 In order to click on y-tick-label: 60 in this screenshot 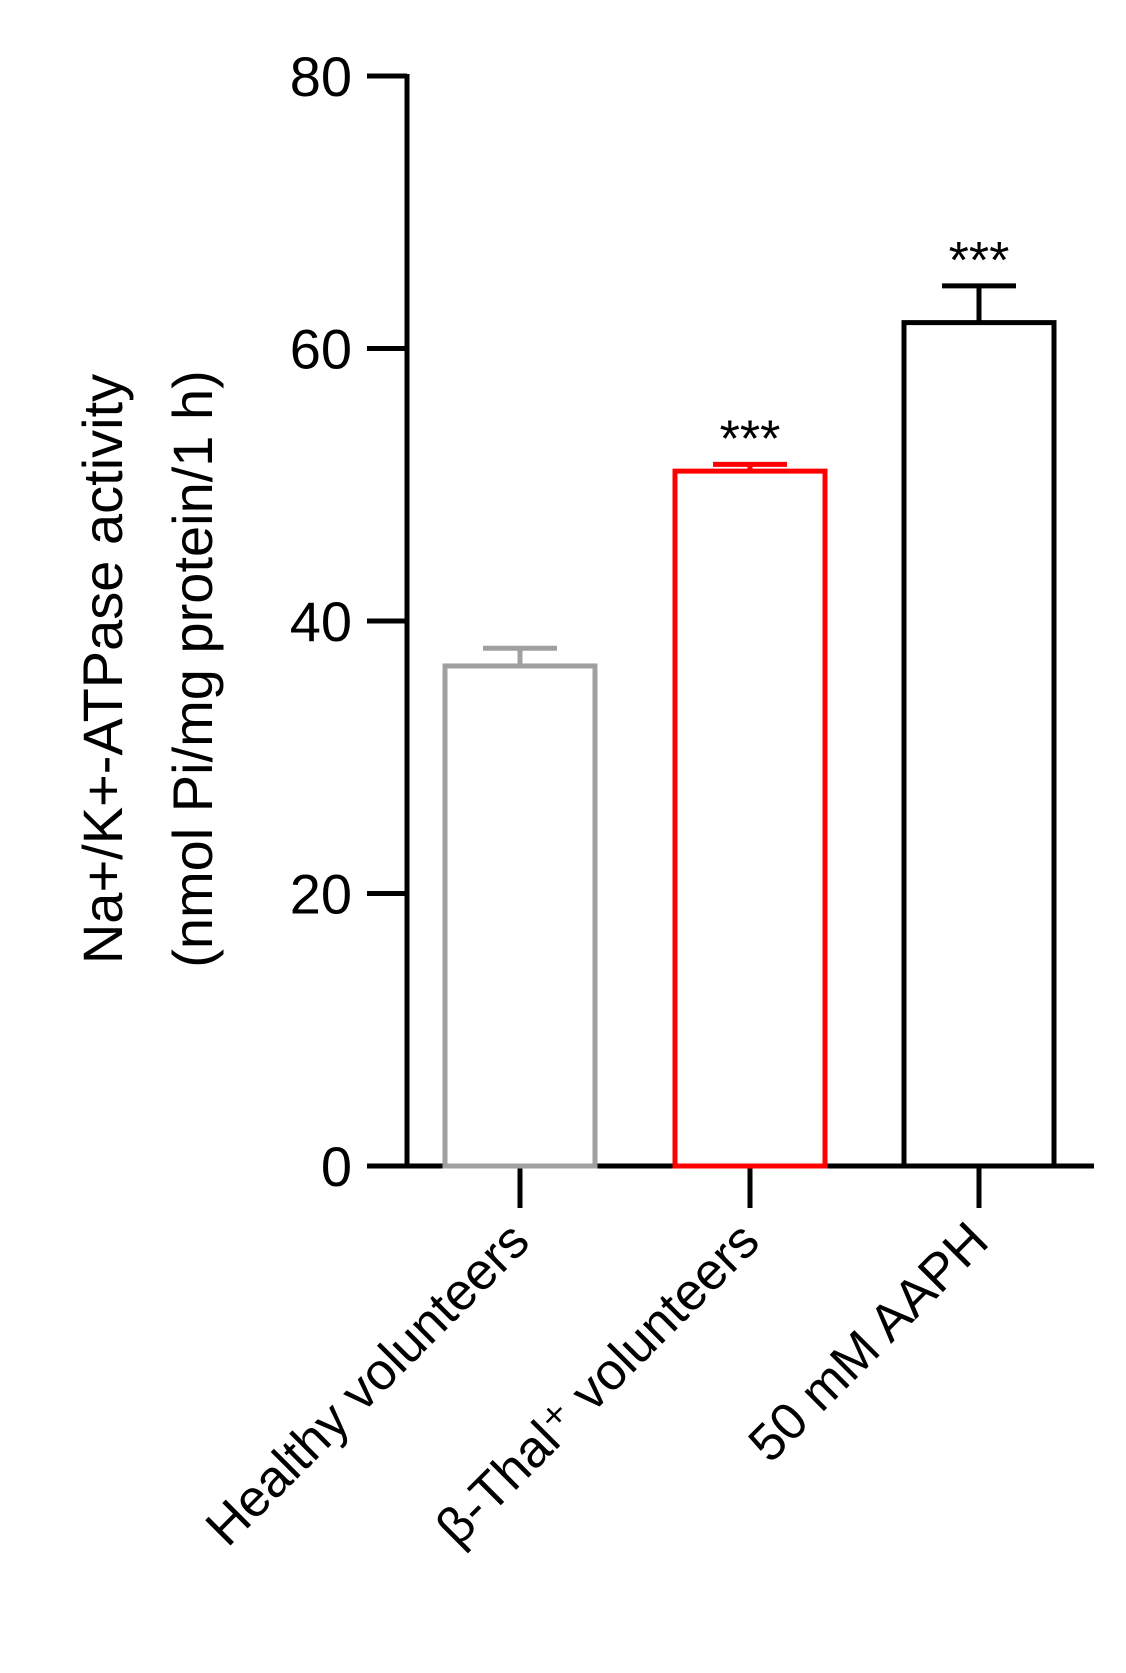, I will do `click(321, 349)`.